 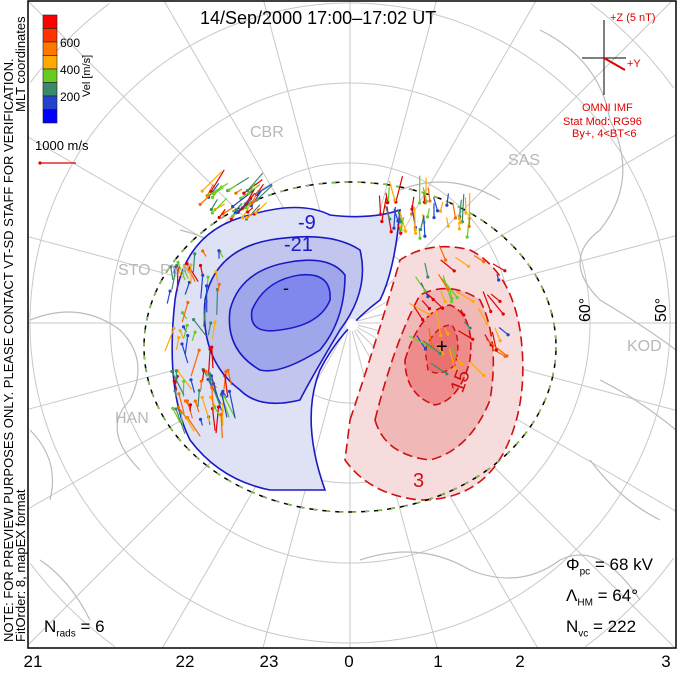 I want to click on contour-label-neg21: -21, so click(x=298, y=245).